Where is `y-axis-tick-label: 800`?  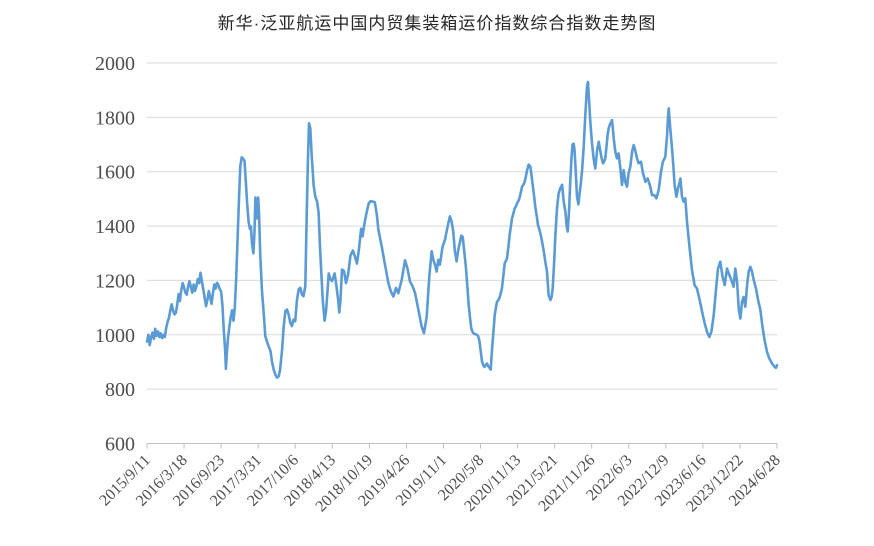 y-axis-tick-label: 800 is located at coordinates (120, 390).